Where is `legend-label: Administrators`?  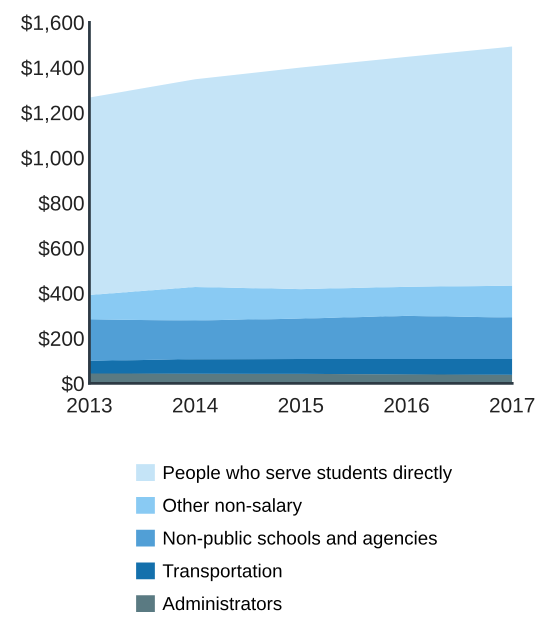 legend-label: Administrators is located at coordinates (222, 603).